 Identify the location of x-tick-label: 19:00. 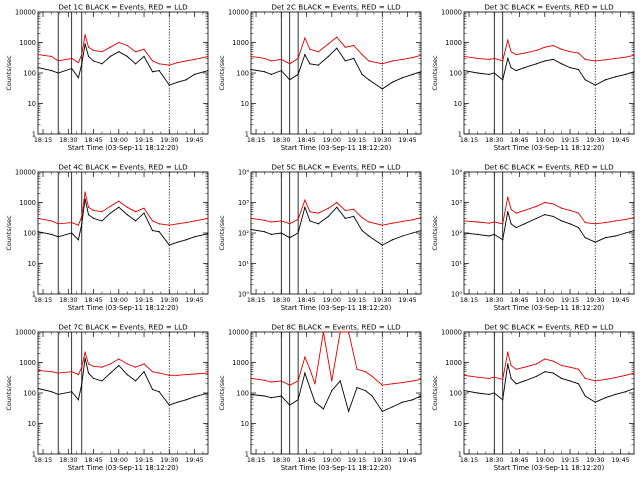
(332, 300).